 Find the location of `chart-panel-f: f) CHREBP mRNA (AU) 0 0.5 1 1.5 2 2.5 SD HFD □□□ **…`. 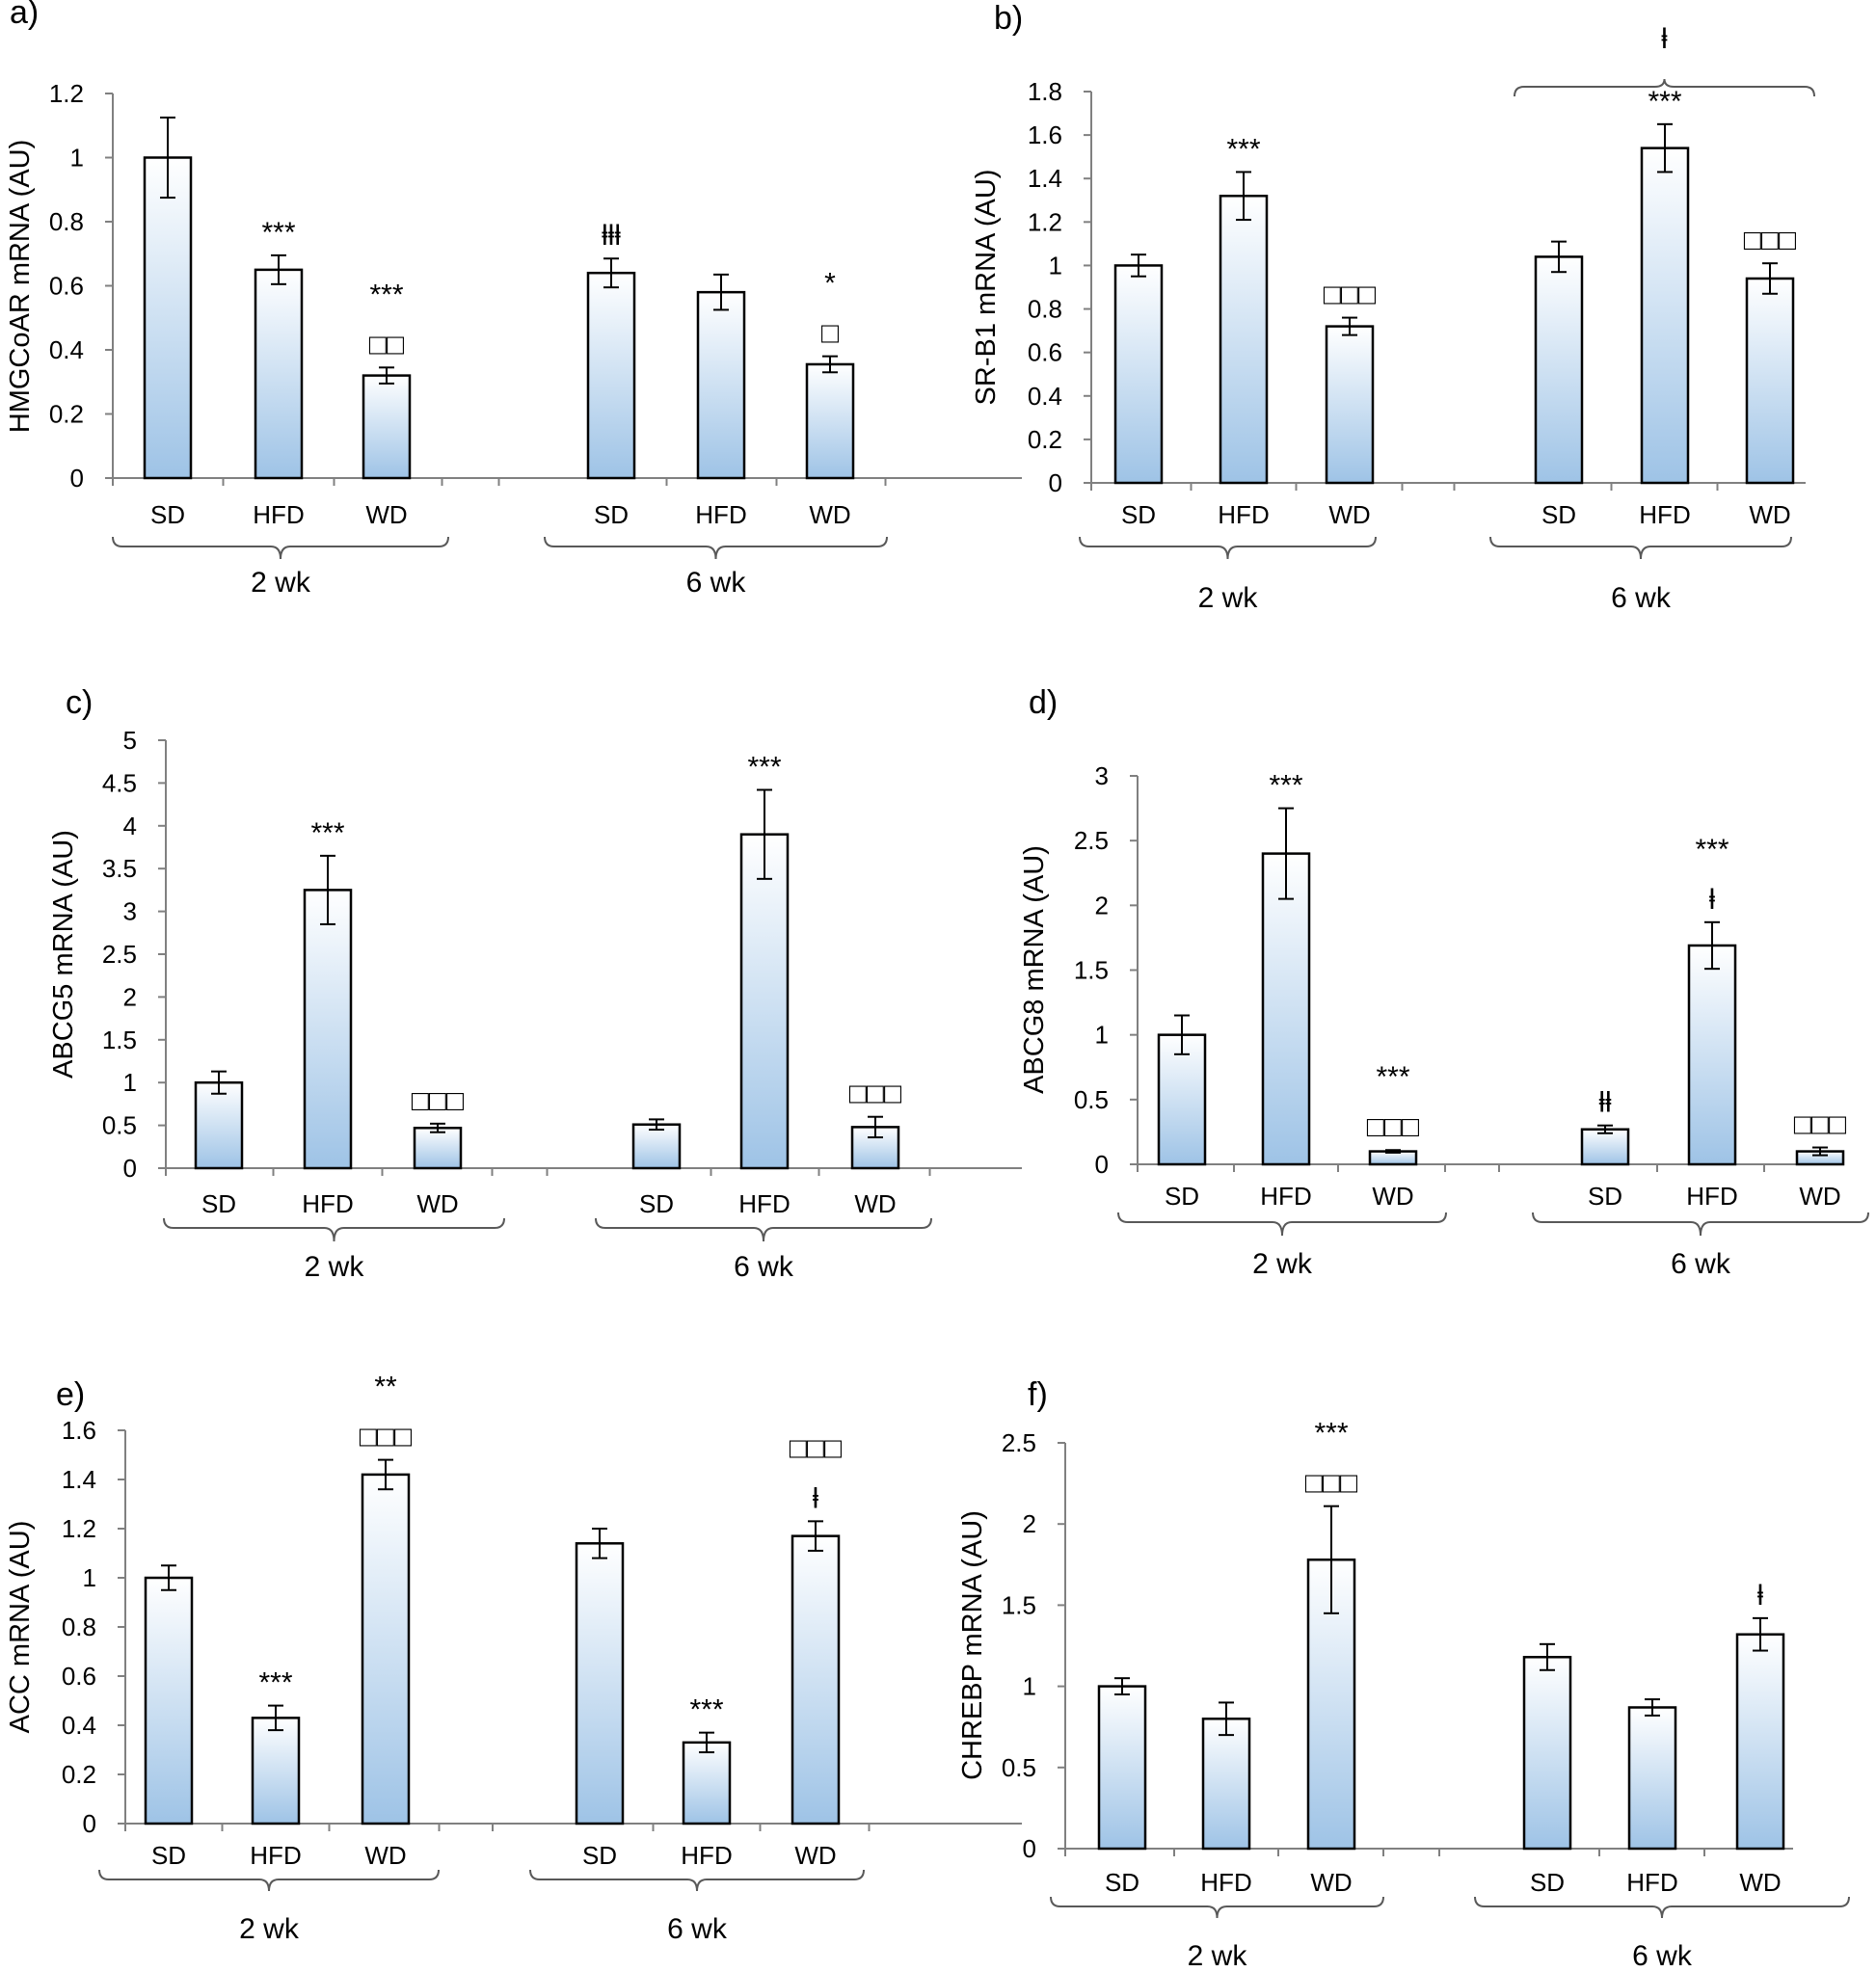

chart-panel-f: f) CHREBP mRNA (AU) 0 0.5 1 1.5 2 2.5 SD HFD □□□ **… is located at coordinates (1403, 1674).